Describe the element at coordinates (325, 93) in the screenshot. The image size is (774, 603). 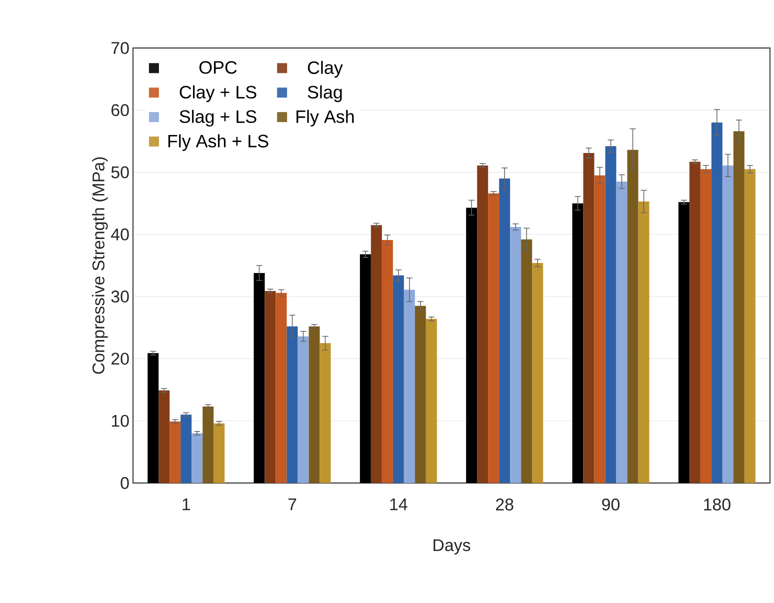
I see `legend-label: Slag` at that location.